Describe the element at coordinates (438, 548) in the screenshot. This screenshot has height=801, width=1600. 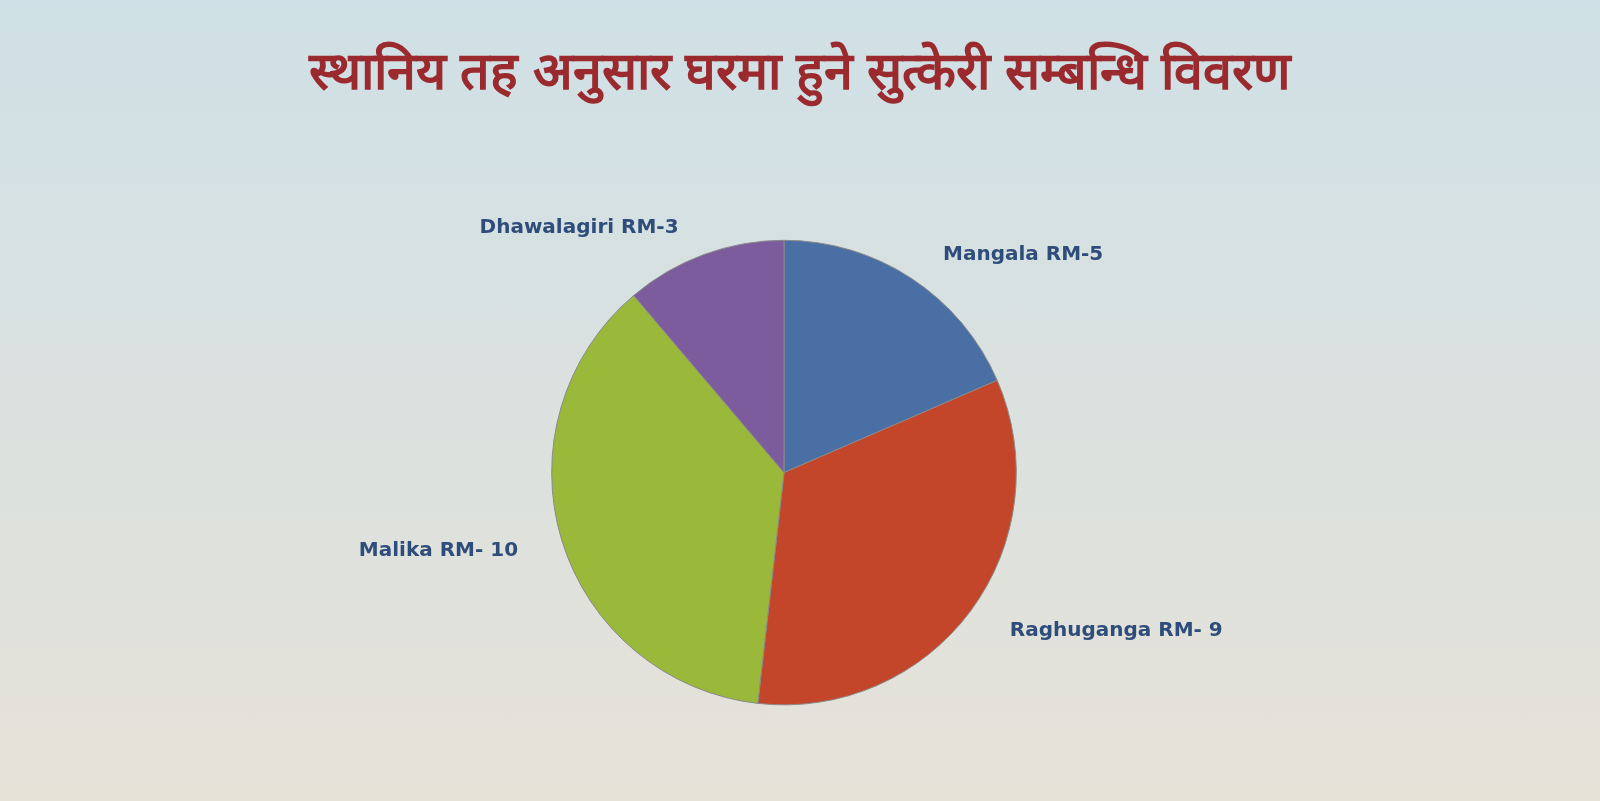
I see `slice-label: Malika RM- 10` at that location.